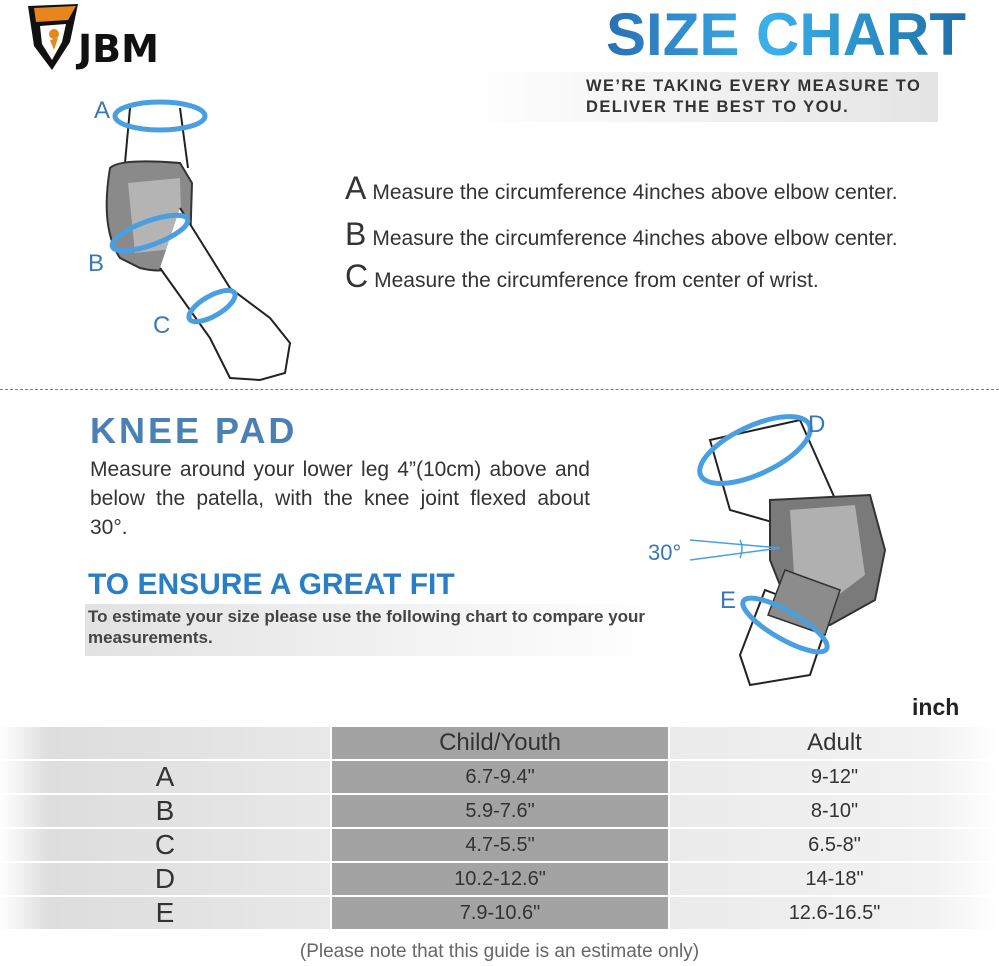 The width and height of the screenshot is (999, 966). Describe the element at coordinates (190, 239) in the screenshot. I see `elbow-diagram: A B C` at that location.